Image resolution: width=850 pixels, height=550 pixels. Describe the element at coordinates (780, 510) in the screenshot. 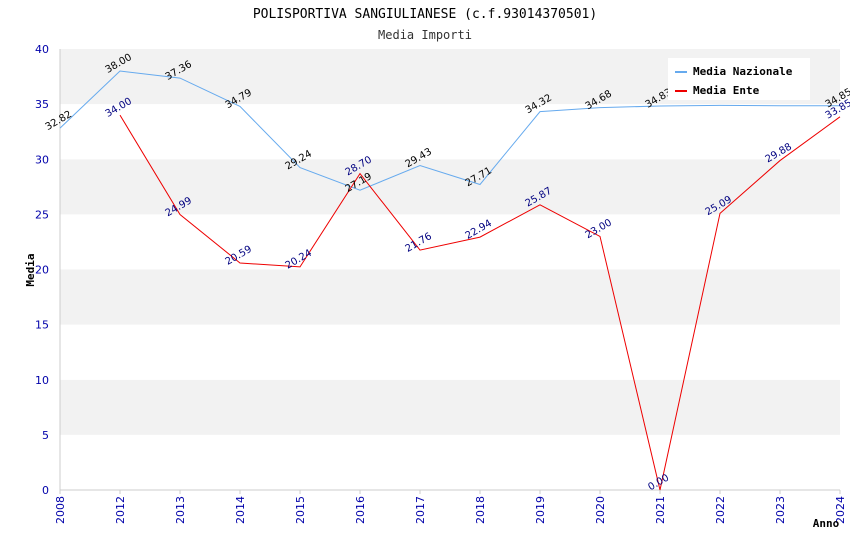

I see `x-tick-label: 2023` at that location.